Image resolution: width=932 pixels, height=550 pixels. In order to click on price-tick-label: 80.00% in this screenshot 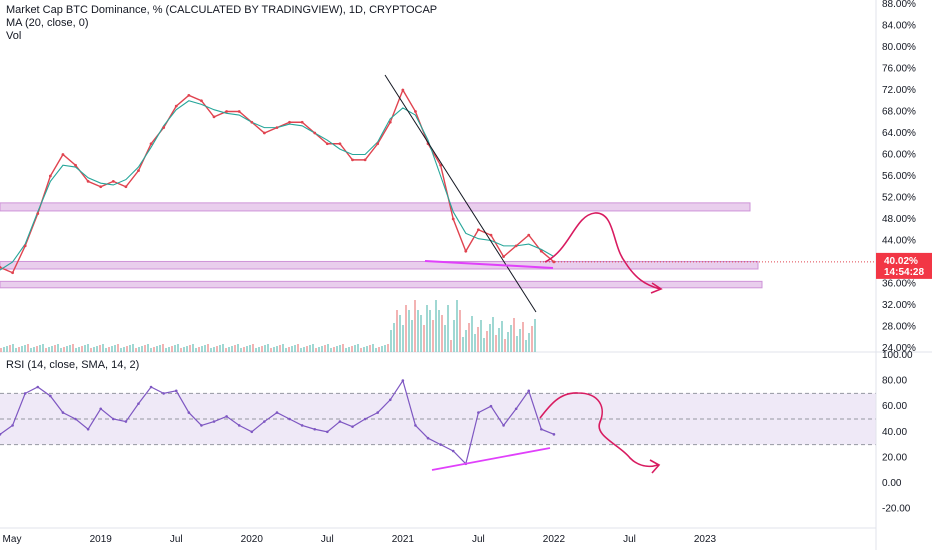, I will do `click(899, 47)`.